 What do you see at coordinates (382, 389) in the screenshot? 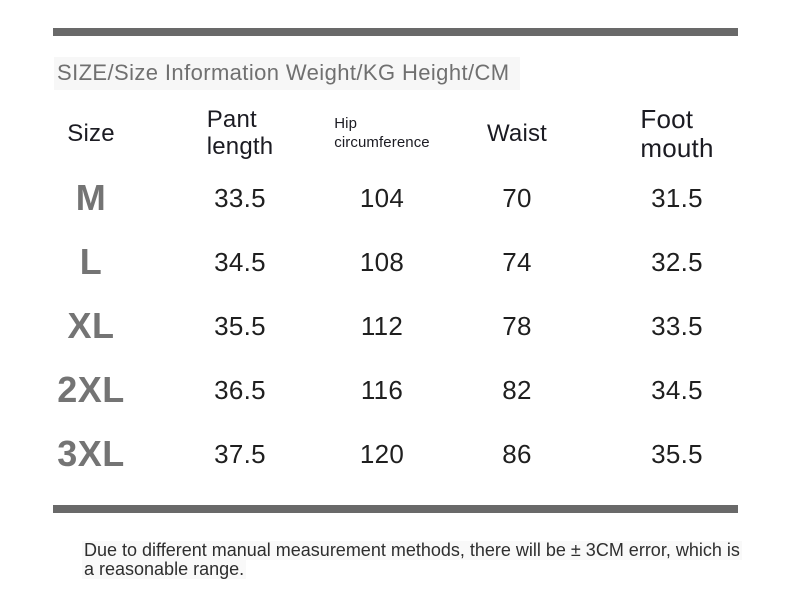
I see `value-2xl-hip: 116` at bounding box center [382, 389].